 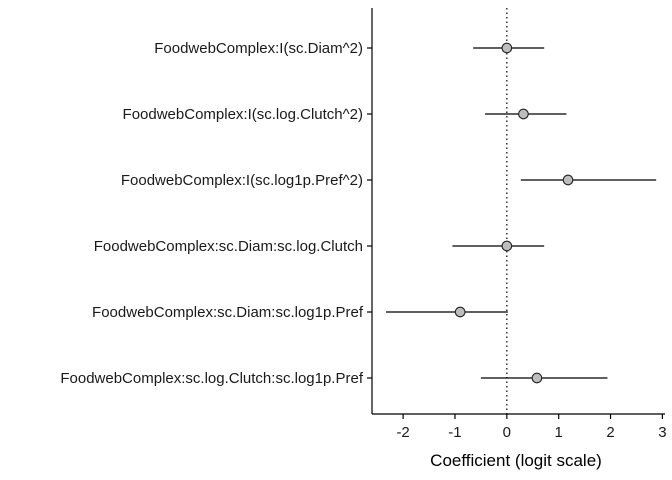 What do you see at coordinates (507, 432) in the screenshot?
I see `x-tick-label: 0` at bounding box center [507, 432].